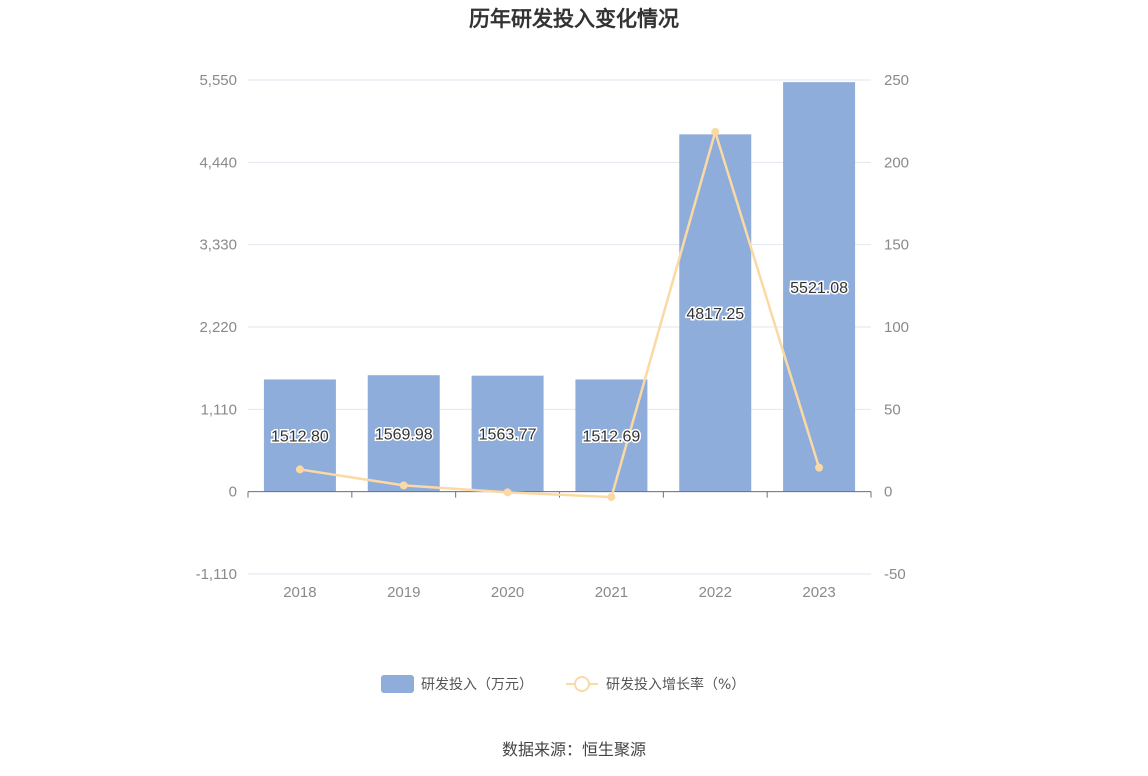 Image resolution: width=1148 pixels, height=776 pixels. What do you see at coordinates (403, 592) in the screenshot?
I see `x-tick-label: 2019` at bounding box center [403, 592].